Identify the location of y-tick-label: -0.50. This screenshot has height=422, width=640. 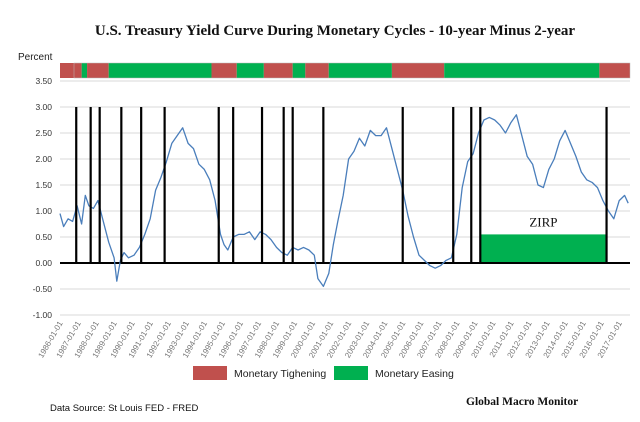
(43, 289).